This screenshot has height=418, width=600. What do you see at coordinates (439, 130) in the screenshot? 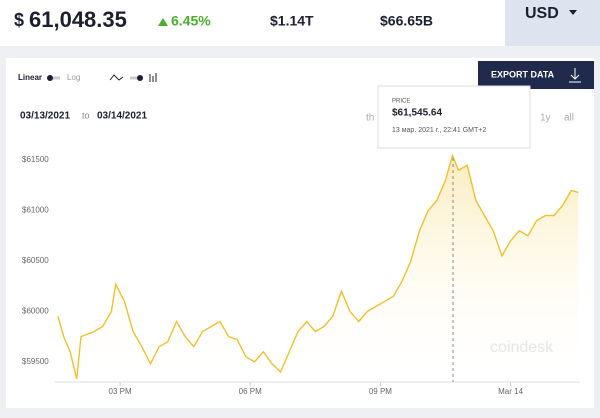
I see `tooltip-time: 13 мар. 2021 г., 22:41 GMT+2` at bounding box center [439, 130].